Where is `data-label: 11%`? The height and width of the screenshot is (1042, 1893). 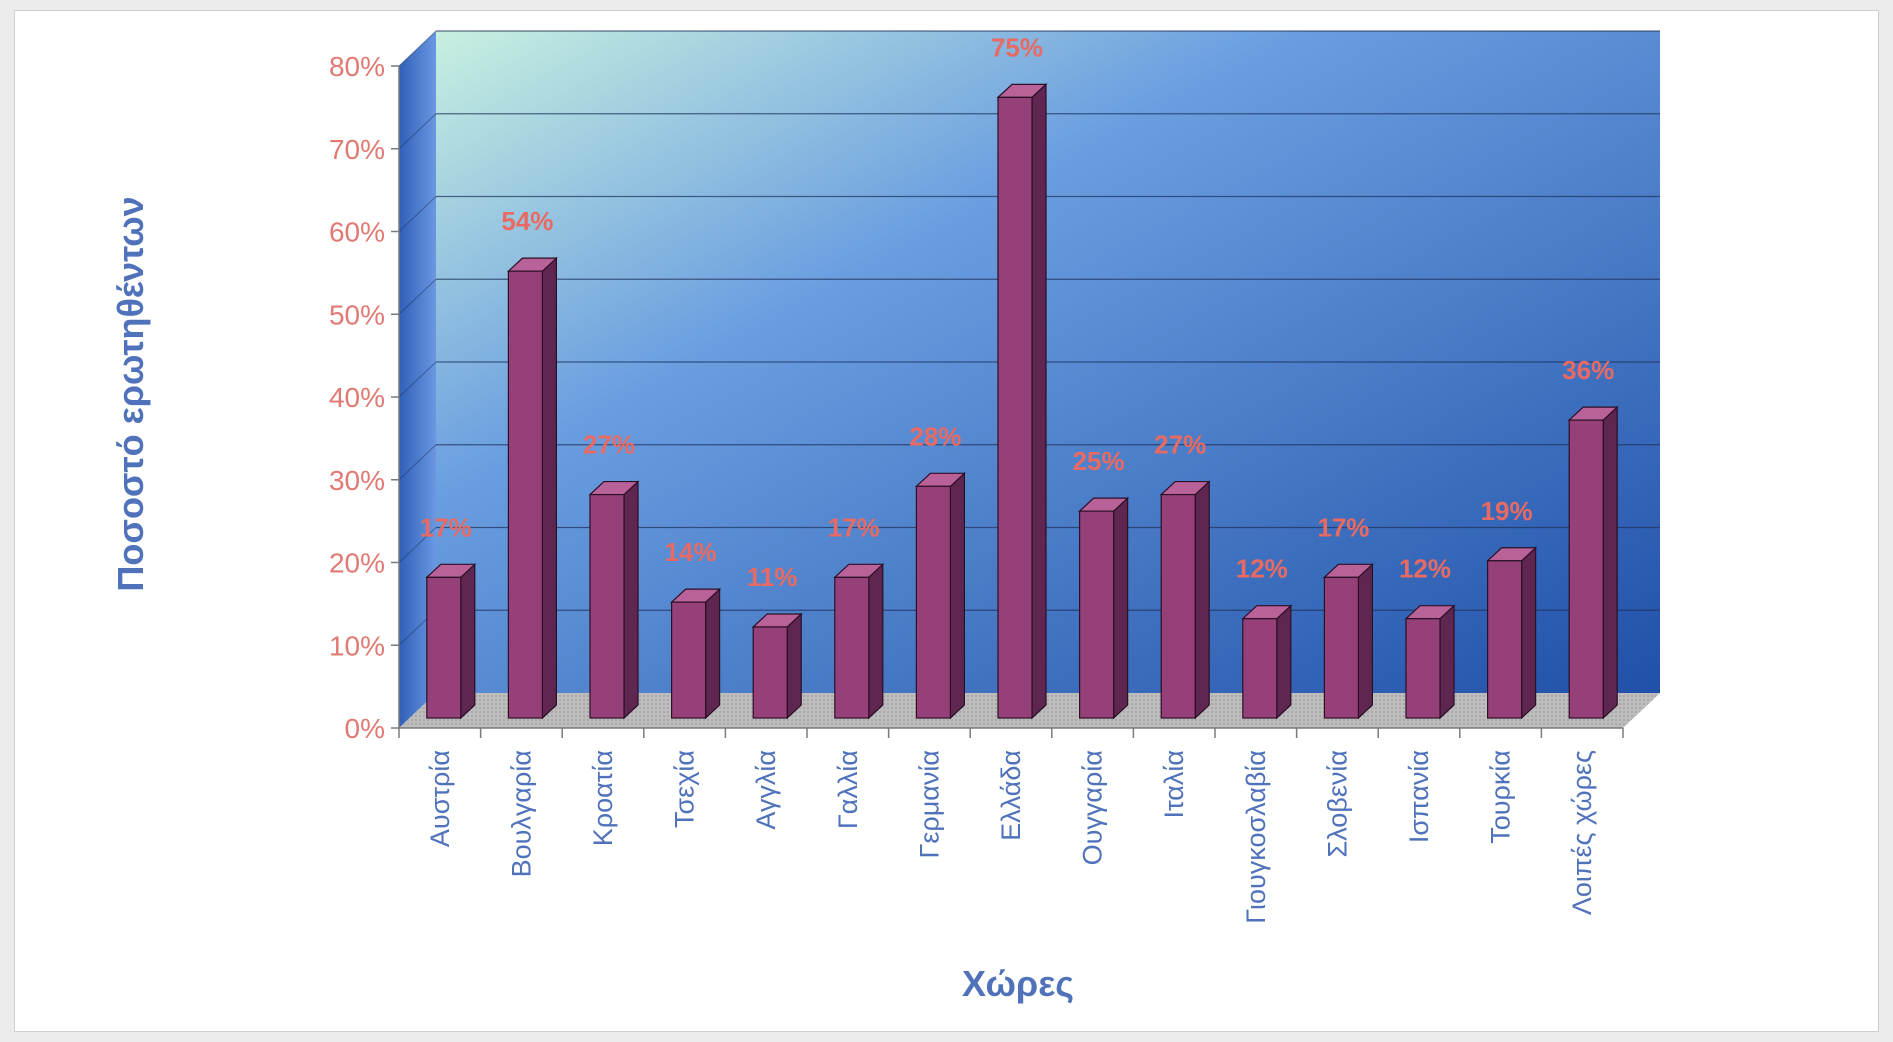
data-label: 11% is located at coordinates (772, 577).